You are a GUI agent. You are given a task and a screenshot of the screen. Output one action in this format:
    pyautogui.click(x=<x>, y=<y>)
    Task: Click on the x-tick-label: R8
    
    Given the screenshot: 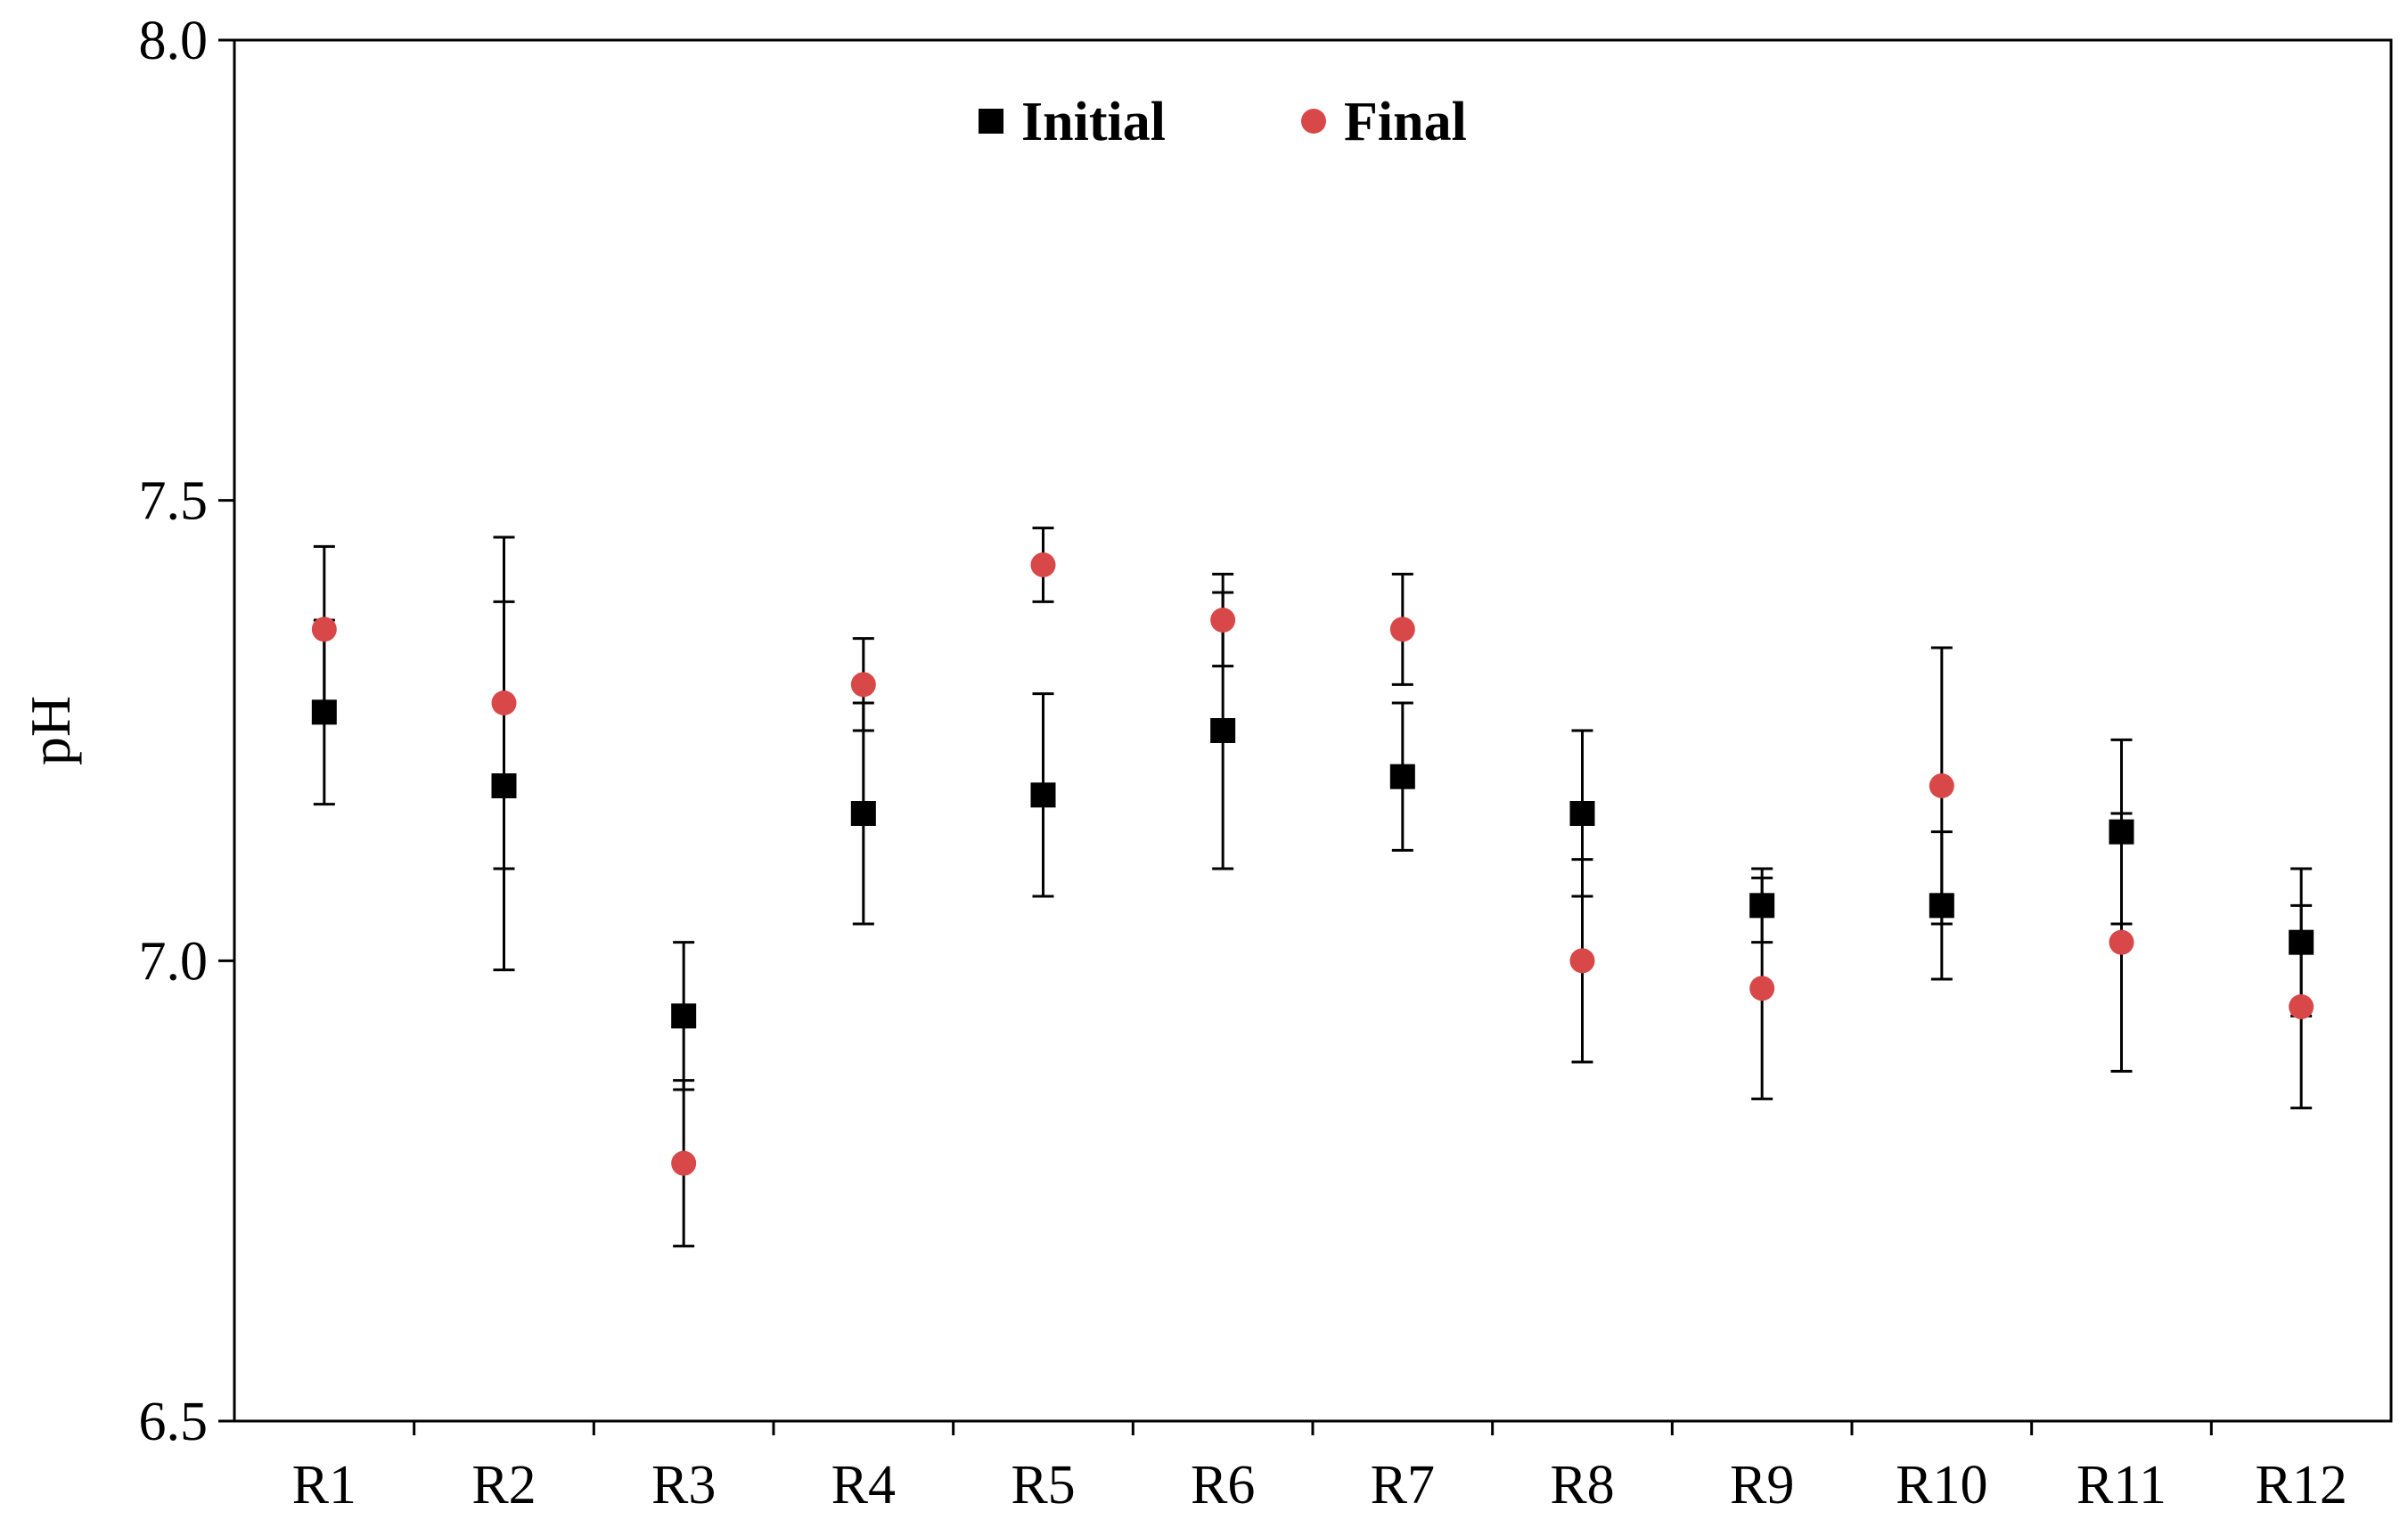 What is the action you would take?
    pyautogui.click(x=1582, y=1485)
    